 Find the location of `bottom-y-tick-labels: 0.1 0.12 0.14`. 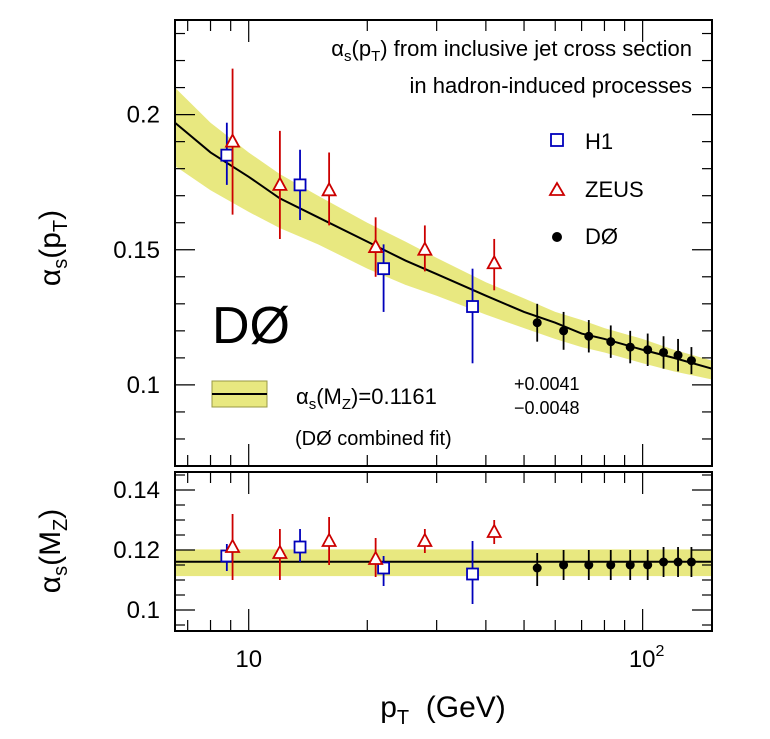

bottom-y-tick-labels: 0.1 0.12 0.14 is located at coordinates (136, 550).